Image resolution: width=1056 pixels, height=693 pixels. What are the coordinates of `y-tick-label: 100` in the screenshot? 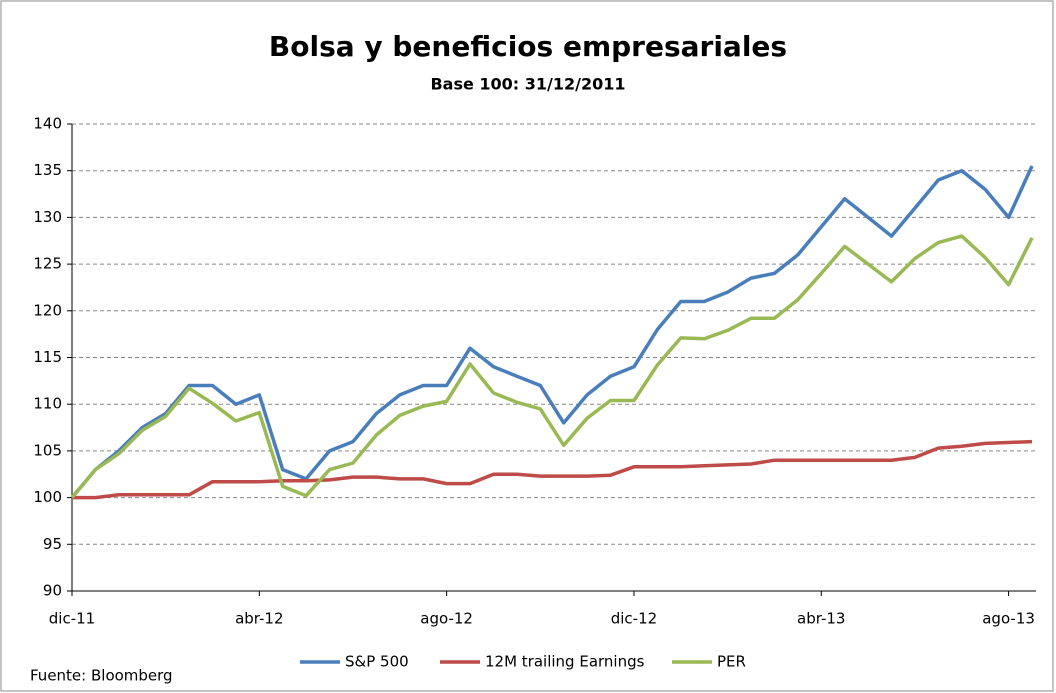 It's located at (47, 497).